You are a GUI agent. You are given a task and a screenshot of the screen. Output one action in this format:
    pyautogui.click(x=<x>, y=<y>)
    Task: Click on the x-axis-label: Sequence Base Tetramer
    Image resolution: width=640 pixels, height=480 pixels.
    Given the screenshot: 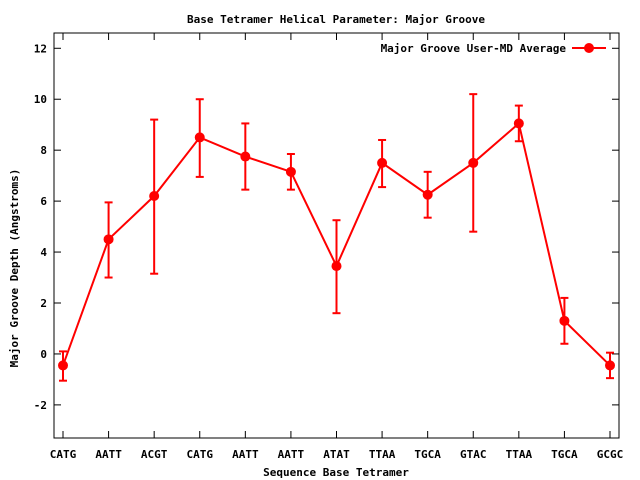 What is the action you would take?
    pyautogui.click(x=336, y=472)
    